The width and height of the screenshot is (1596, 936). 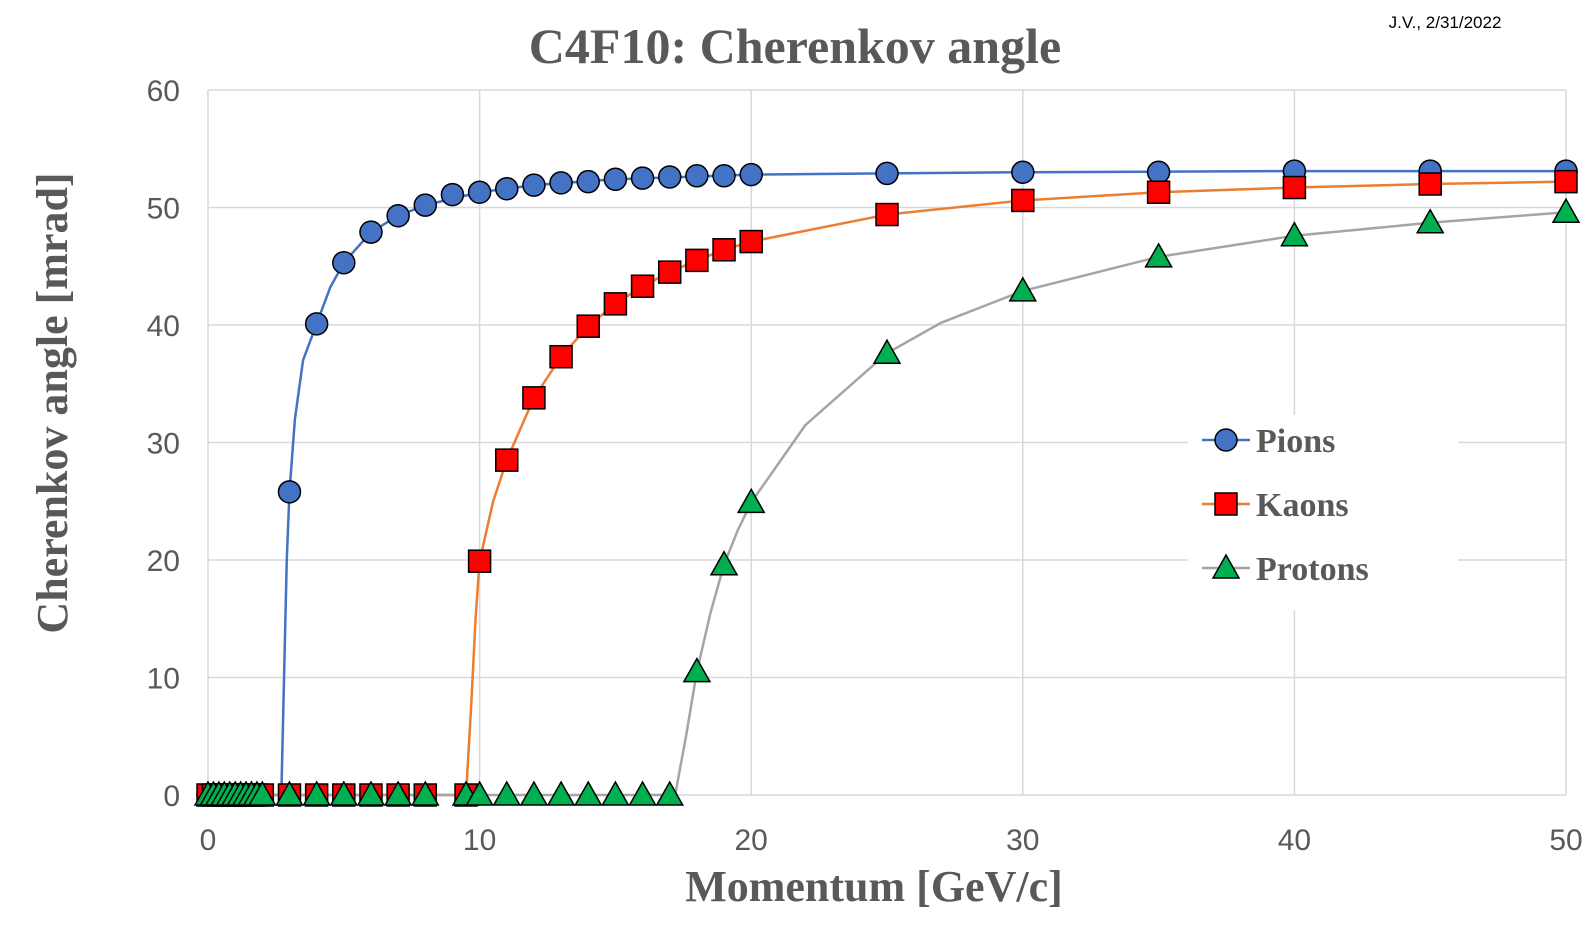 What do you see at coordinates (1226, 504) in the screenshot?
I see `legend-kaons-marker` at bounding box center [1226, 504].